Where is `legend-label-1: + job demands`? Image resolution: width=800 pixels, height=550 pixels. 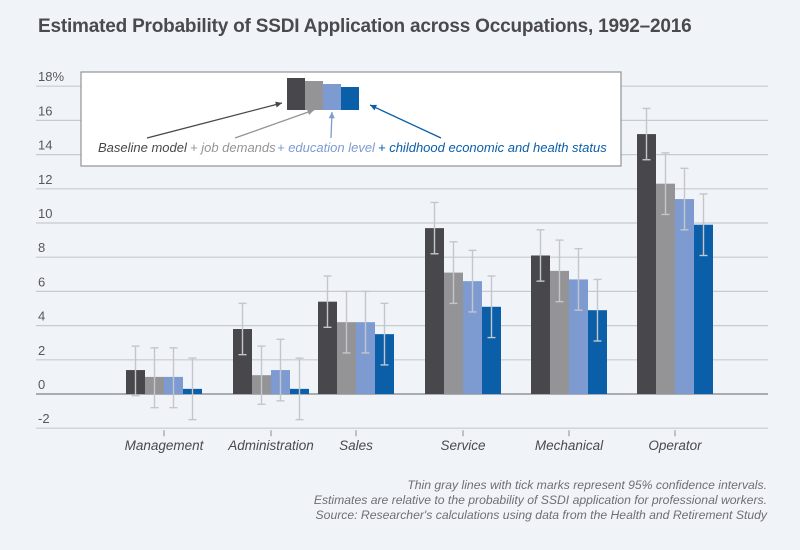
legend-label-1: + job demands is located at coordinates (233, 147).